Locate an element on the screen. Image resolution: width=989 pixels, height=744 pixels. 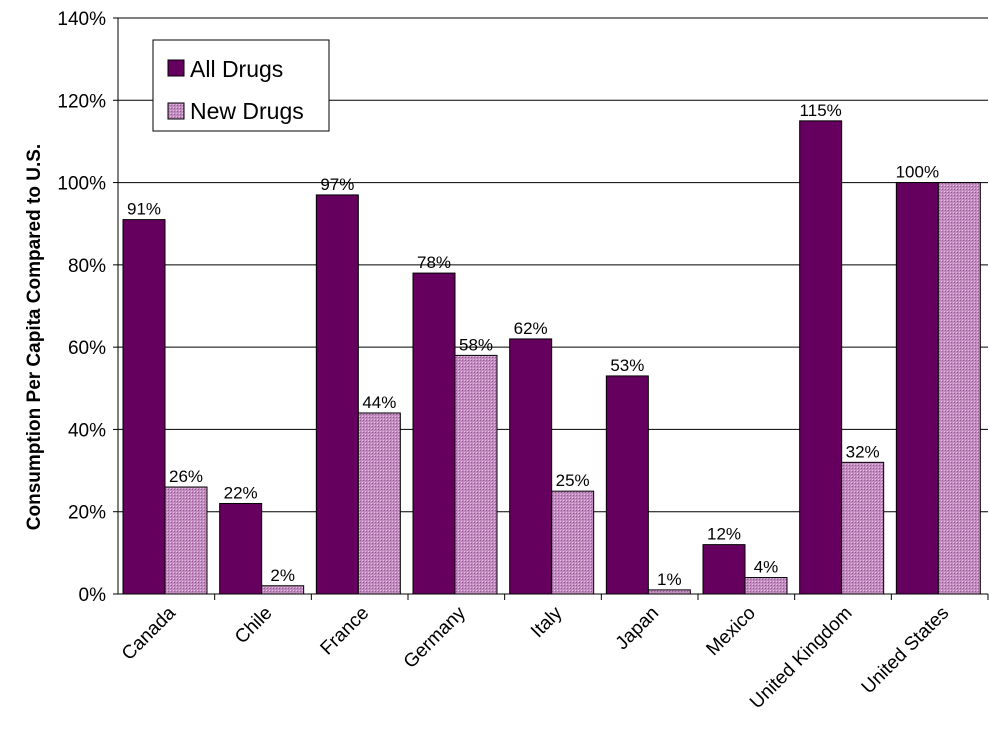
x-tick-label: Canada is located at coordinates (149, 633).